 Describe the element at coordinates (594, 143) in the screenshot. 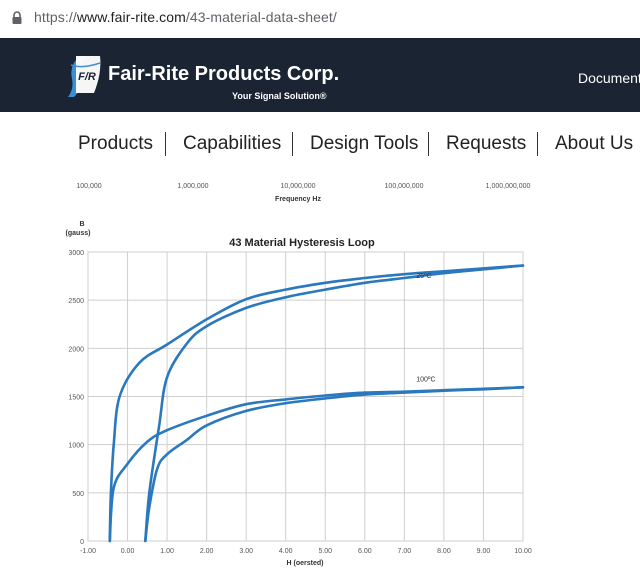

I see `nav-about-us: About Us` at that location.